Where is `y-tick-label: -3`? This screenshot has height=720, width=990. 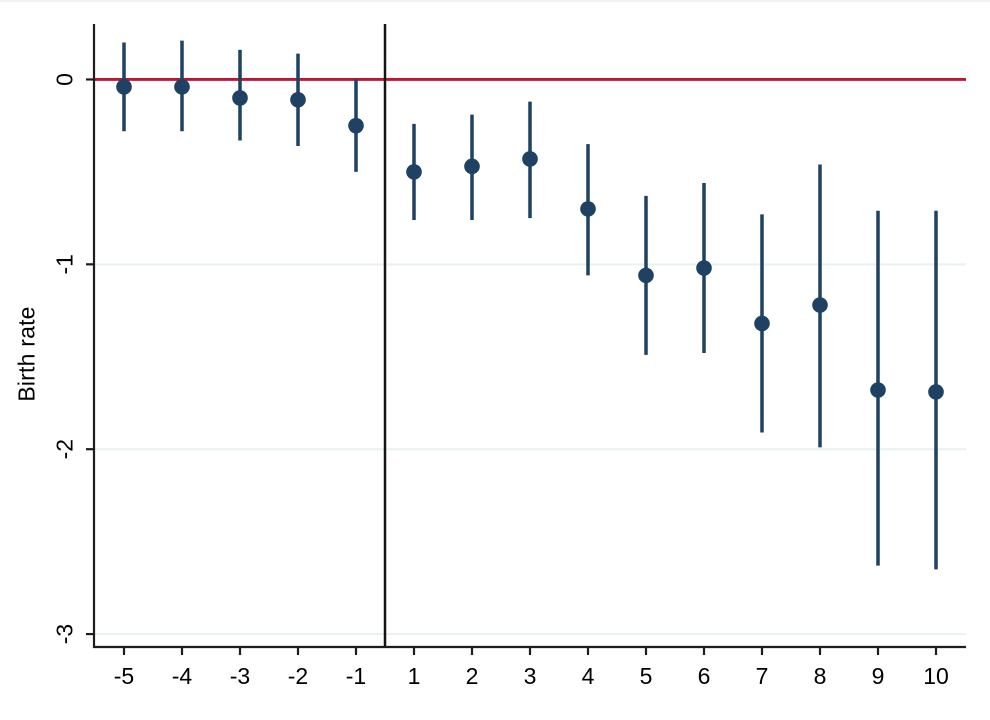 y-tick-label: -3 is located at coordinates (65, 634).